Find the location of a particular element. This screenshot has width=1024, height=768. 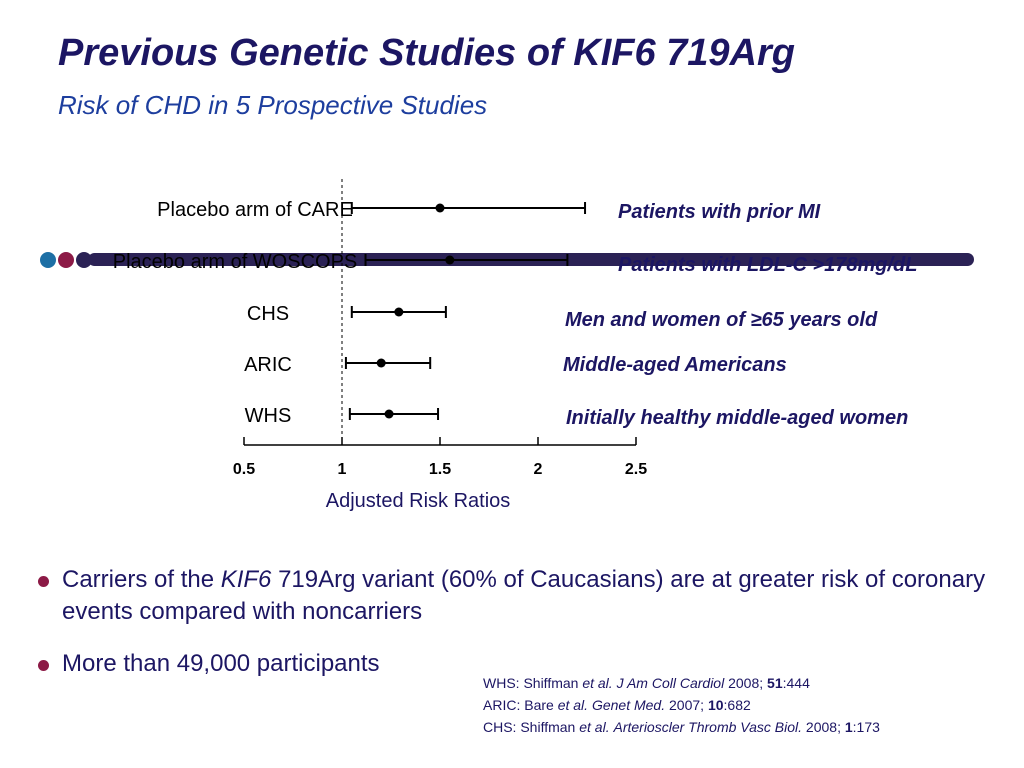

bullet-text-start: Carriers of the is located at coordinates (141, 579).